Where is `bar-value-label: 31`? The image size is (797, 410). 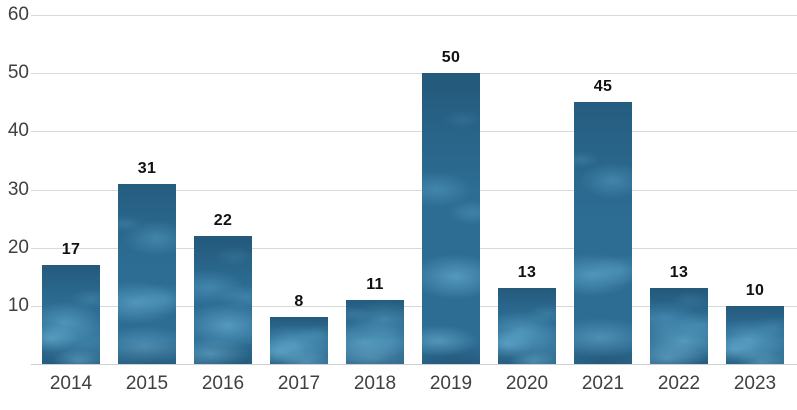
bar-value-label: 31 is located at coordinates (147, 168).